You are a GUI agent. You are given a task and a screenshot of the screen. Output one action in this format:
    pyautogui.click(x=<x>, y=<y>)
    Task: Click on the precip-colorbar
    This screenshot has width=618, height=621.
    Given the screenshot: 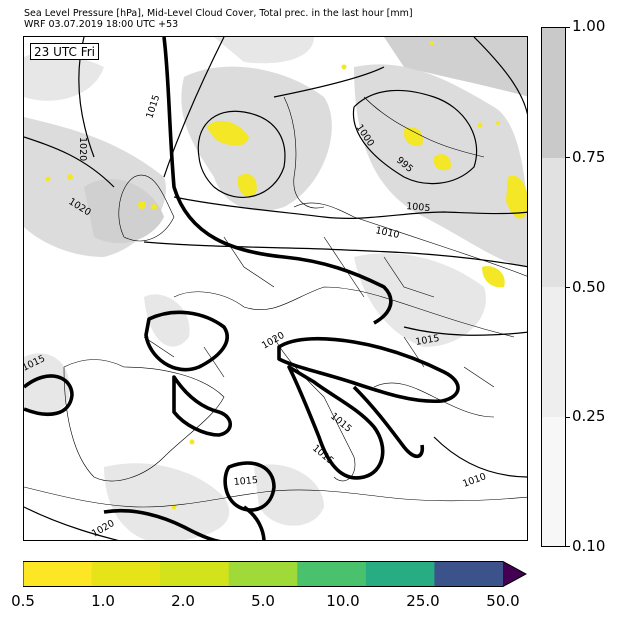 What is the action you would take?
    pyautogui.click(x=275, y=574)
    